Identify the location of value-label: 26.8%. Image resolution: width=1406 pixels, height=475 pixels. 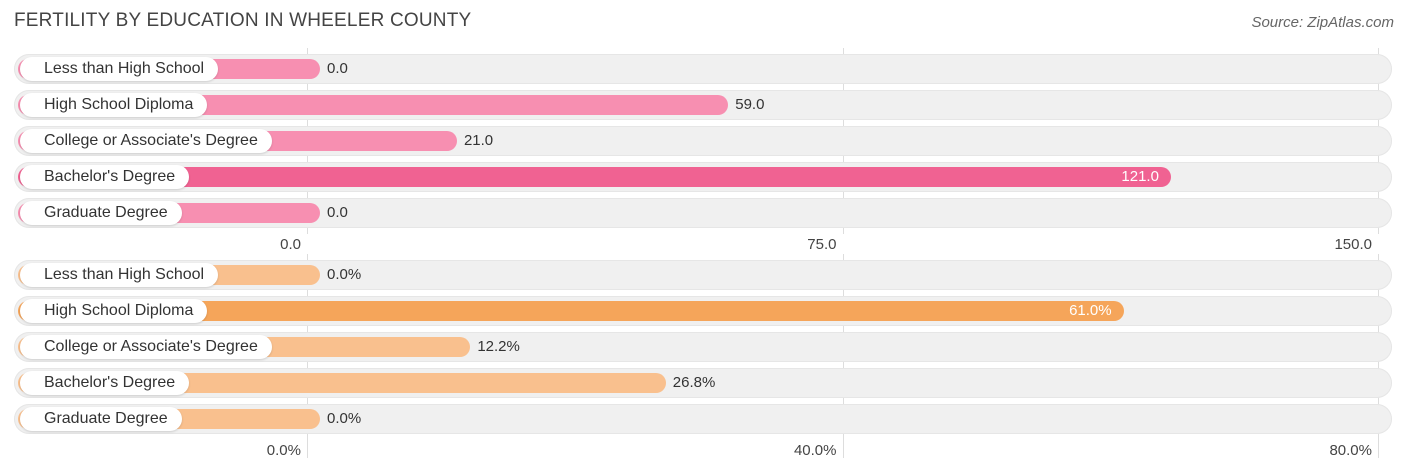
(694, 382).